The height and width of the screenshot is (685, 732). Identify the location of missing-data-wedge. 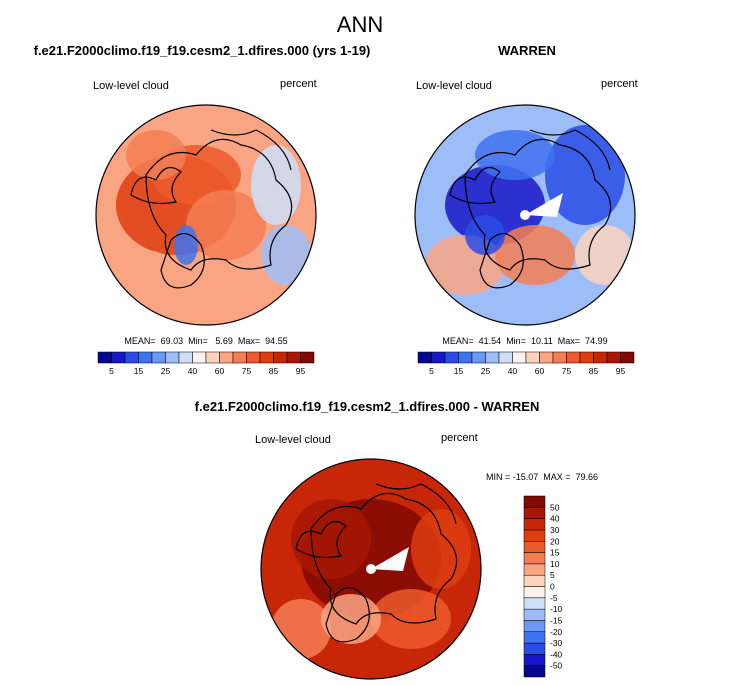
(544, 205).